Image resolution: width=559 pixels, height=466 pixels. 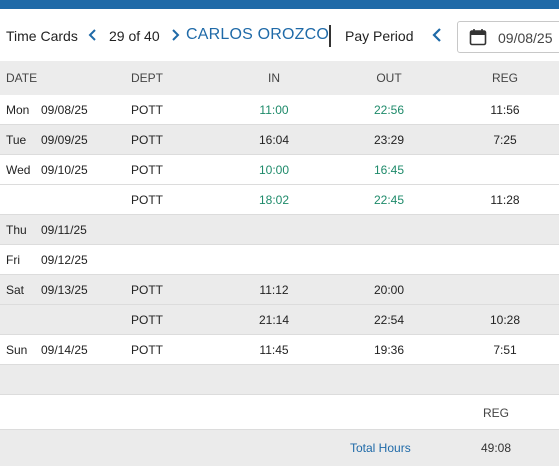 I want to click on row-reg-hours: 11:56, so click(x=505, y=110).